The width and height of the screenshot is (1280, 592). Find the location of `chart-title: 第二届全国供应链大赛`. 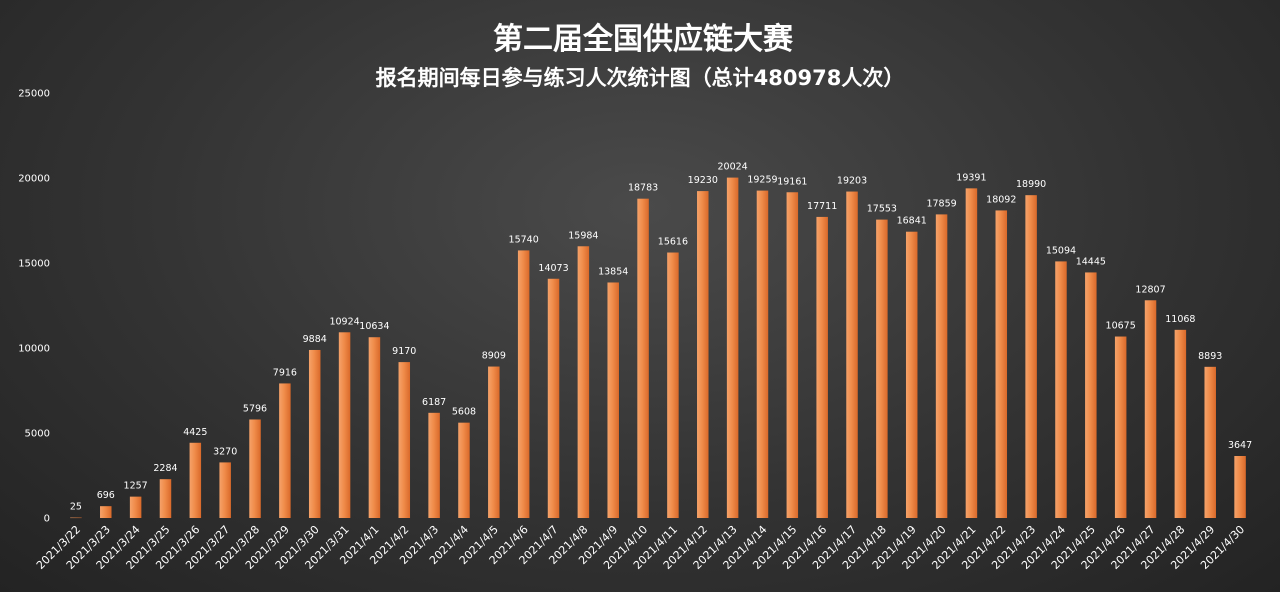

chart-title: 第二届全国供应链大赛 is located at coordinates (643, 39).